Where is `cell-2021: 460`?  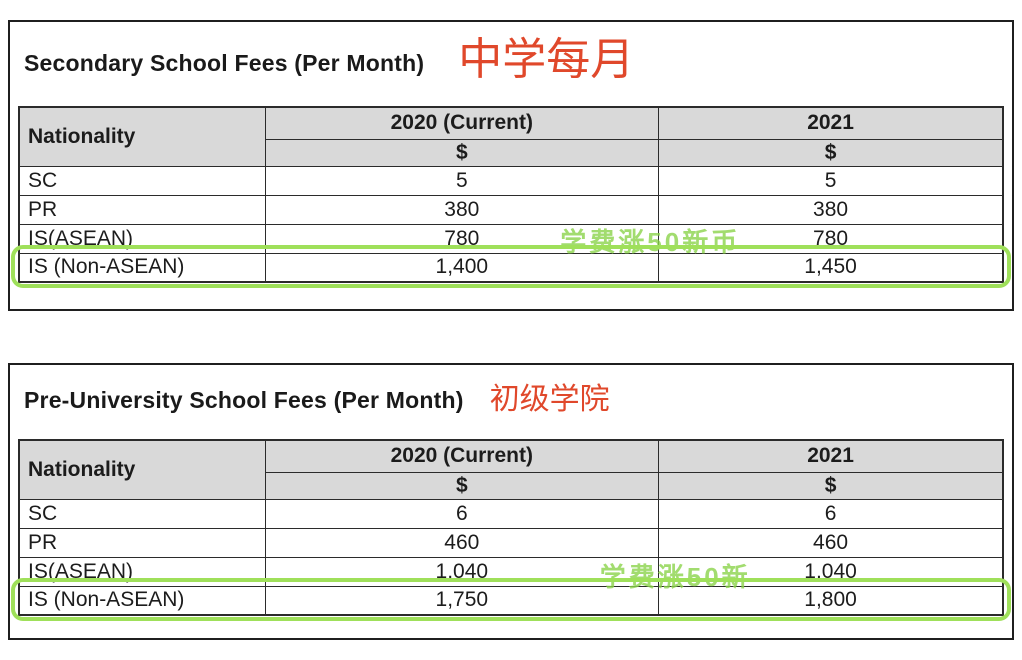 cell-2021: 460 is located at coordinates (831, 542).